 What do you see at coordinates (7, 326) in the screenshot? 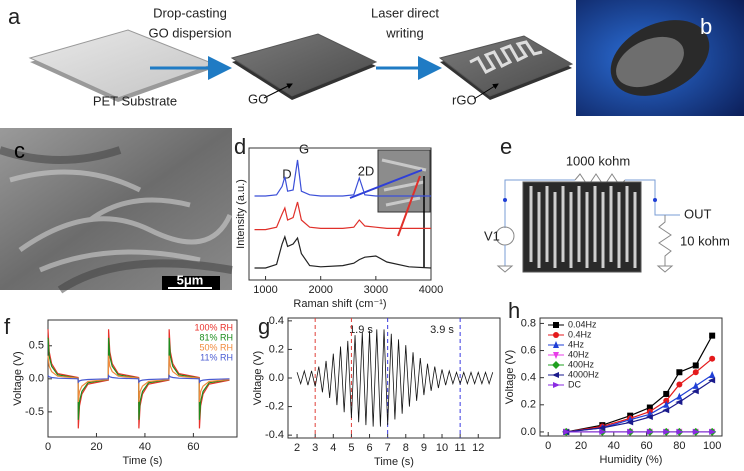
I see `panel-label: f` at bounding box center [7, 326].